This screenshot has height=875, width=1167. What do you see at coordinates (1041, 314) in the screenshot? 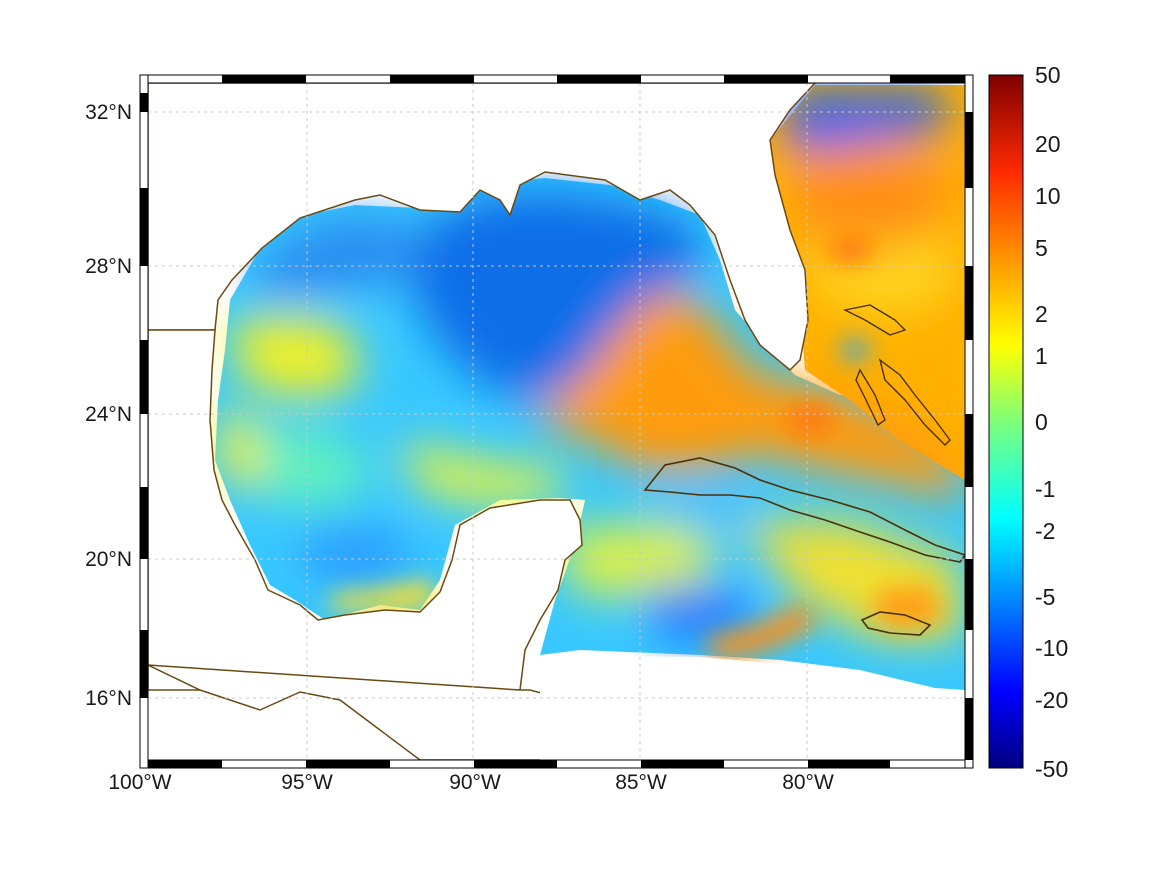
I see `colorbar-label: 2` at bounding box center [1041, 314].